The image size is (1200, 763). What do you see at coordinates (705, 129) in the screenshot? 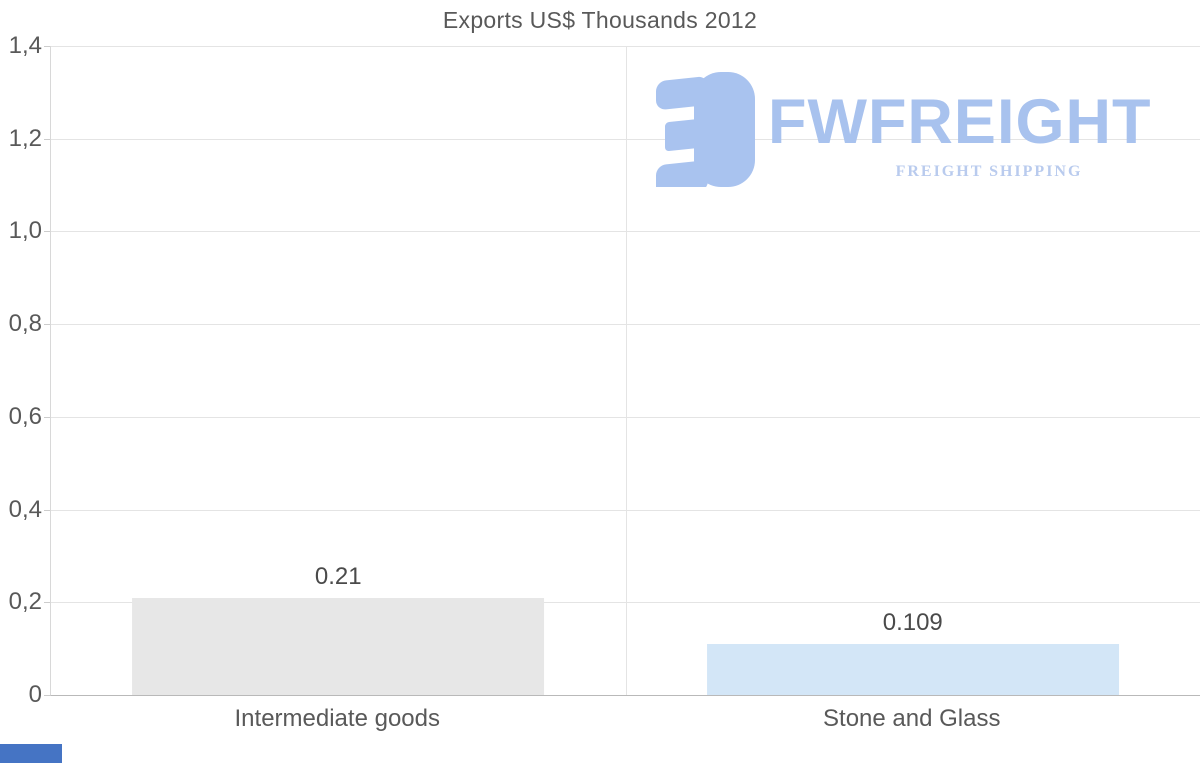
I see `fwfreight-logo-icon` at bounding box center [705, 129].